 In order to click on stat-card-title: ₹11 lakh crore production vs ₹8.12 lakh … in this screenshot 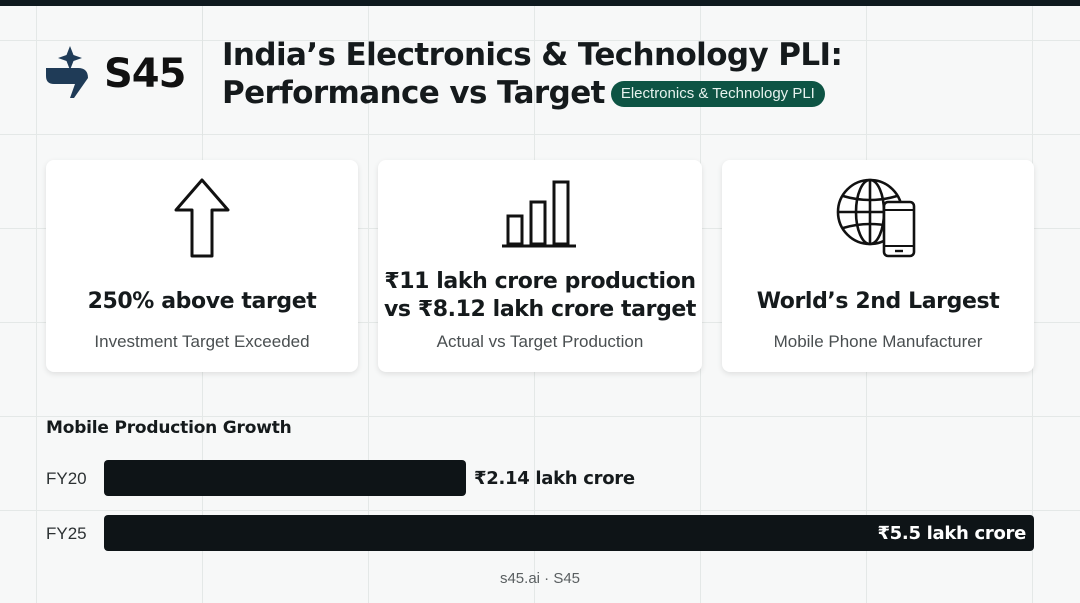, I will do `click(540, 296)`.